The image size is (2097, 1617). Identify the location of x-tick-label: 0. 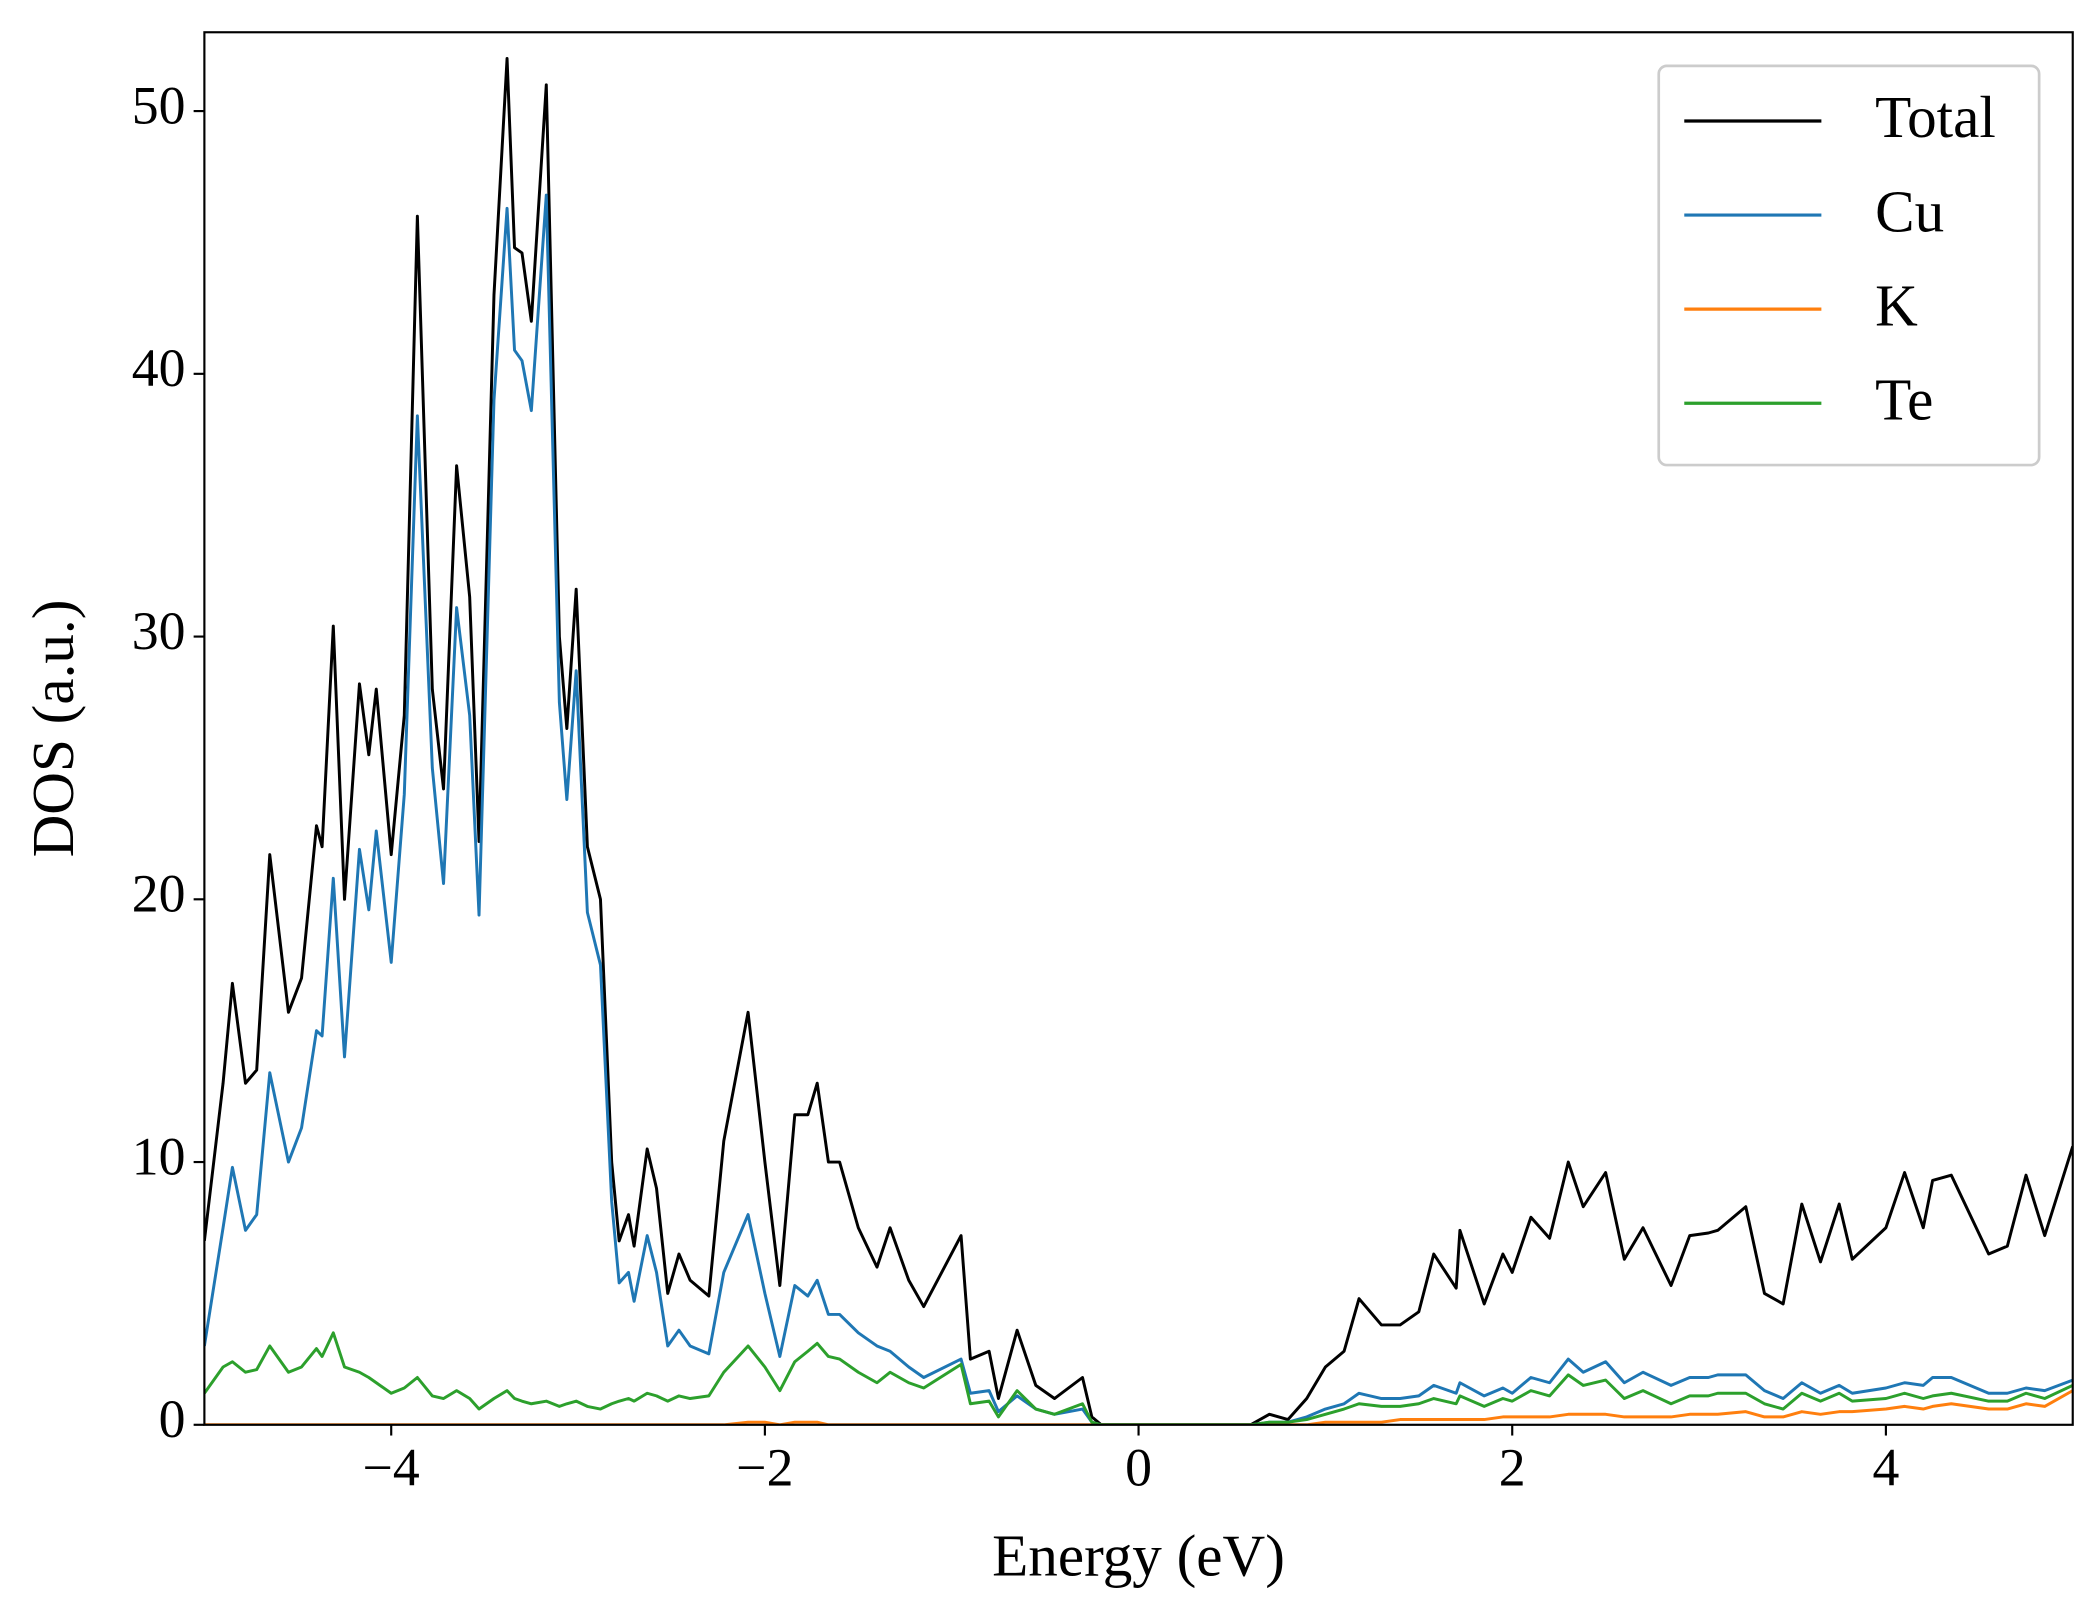
(1138, 1468).